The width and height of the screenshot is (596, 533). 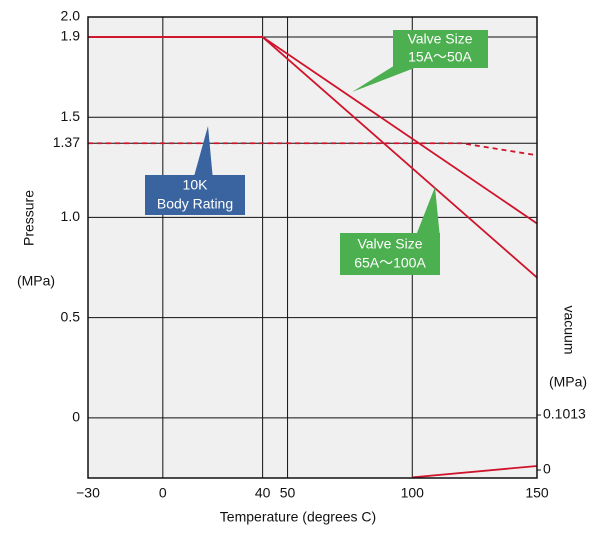 What do you see at coordinates (564, 414) in the screenshot?
I see `y2-tick-label: 0.1013` at bounding box center [564, 414].